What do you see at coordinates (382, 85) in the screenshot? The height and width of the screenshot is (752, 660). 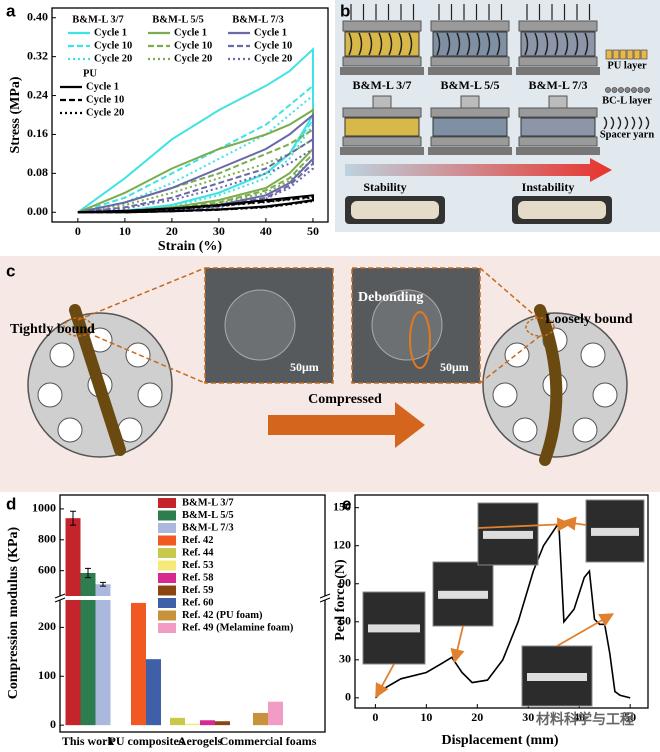 I see `sample-label: B&M-L 3/7` at bounding box center [382, 85].